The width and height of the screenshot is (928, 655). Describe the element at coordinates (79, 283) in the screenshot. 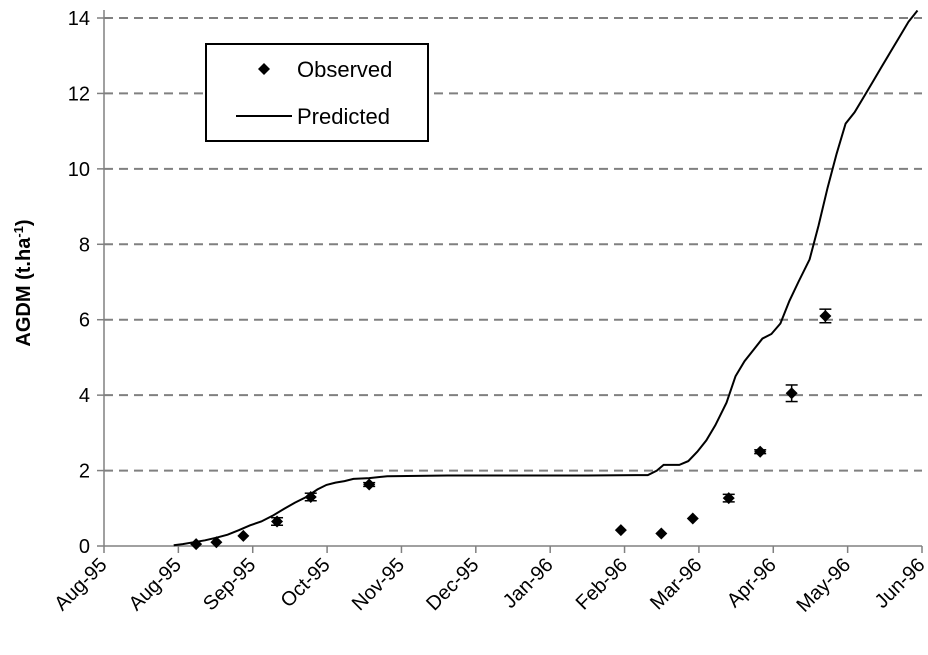

I see `y-tick-labels: 0 2 4 6 8 10 12 14` at that location.